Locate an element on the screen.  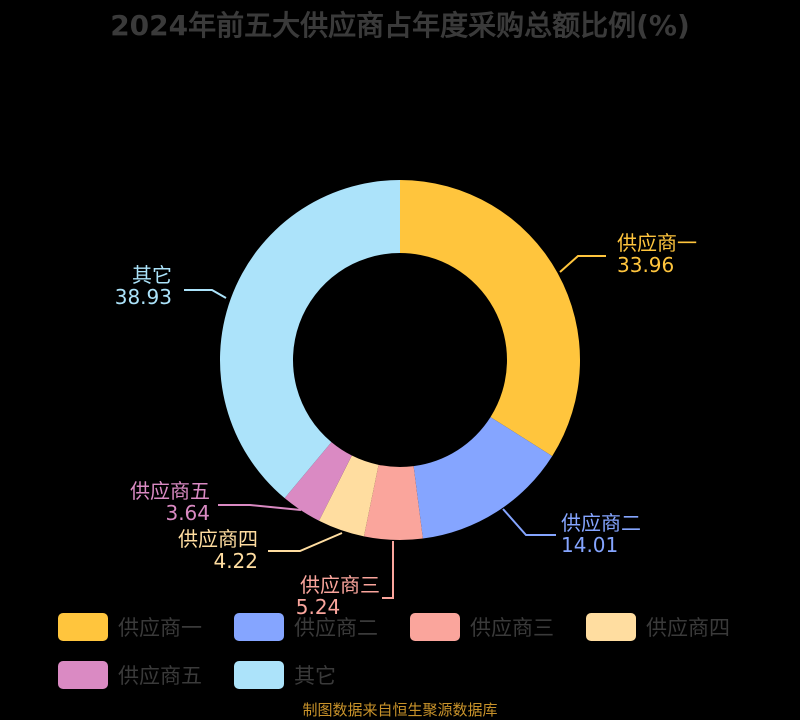
slice-label-name: 供应商三 is located at coordinates (340, 585).